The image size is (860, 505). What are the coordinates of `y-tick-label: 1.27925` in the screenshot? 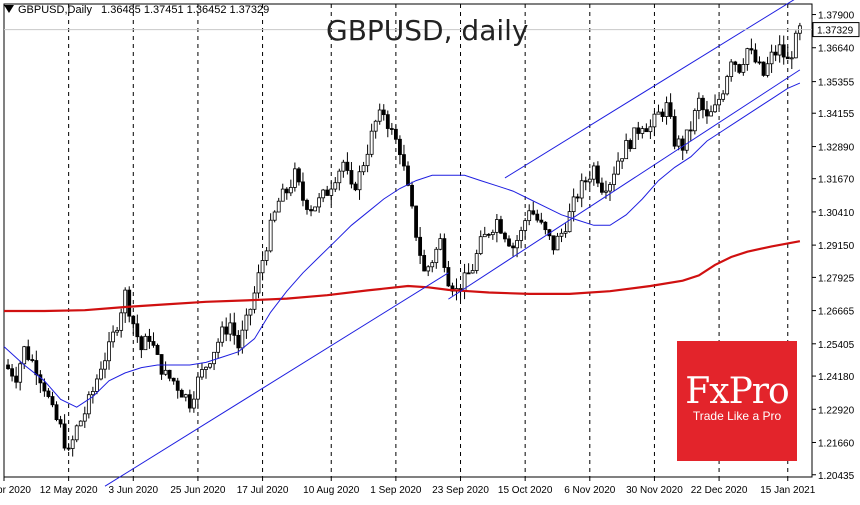 It's located at (836, 278).